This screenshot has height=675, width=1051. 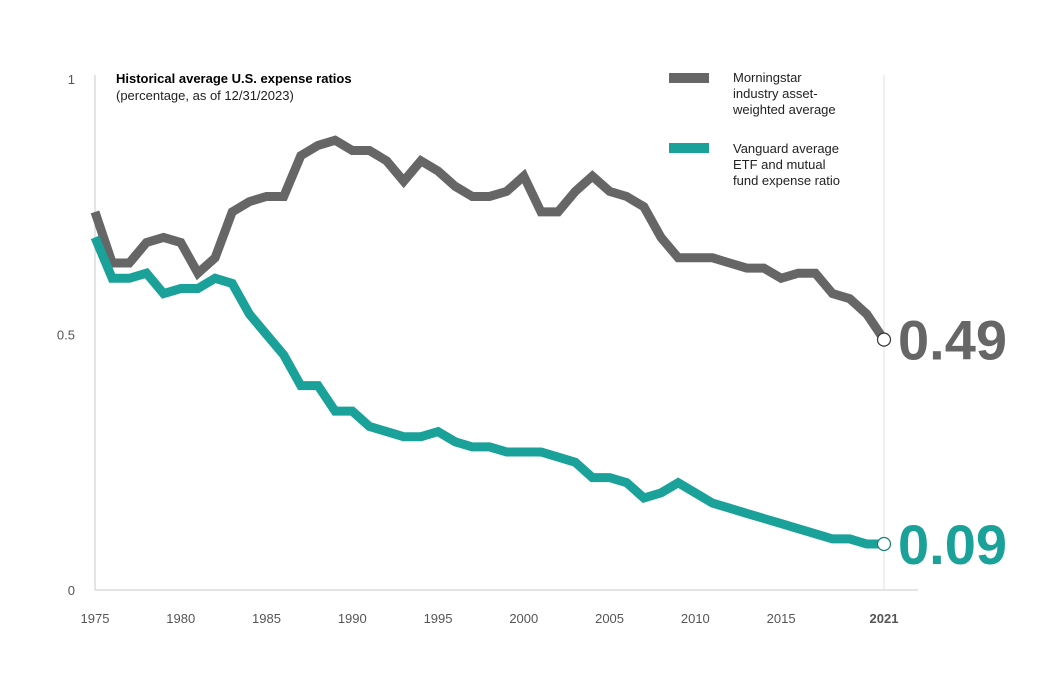 What do you see at coordinates (784, 109) in the screenshot?
I see `legend-label-morningstar-line-3: weighted average` at bounding box center [784, 109].